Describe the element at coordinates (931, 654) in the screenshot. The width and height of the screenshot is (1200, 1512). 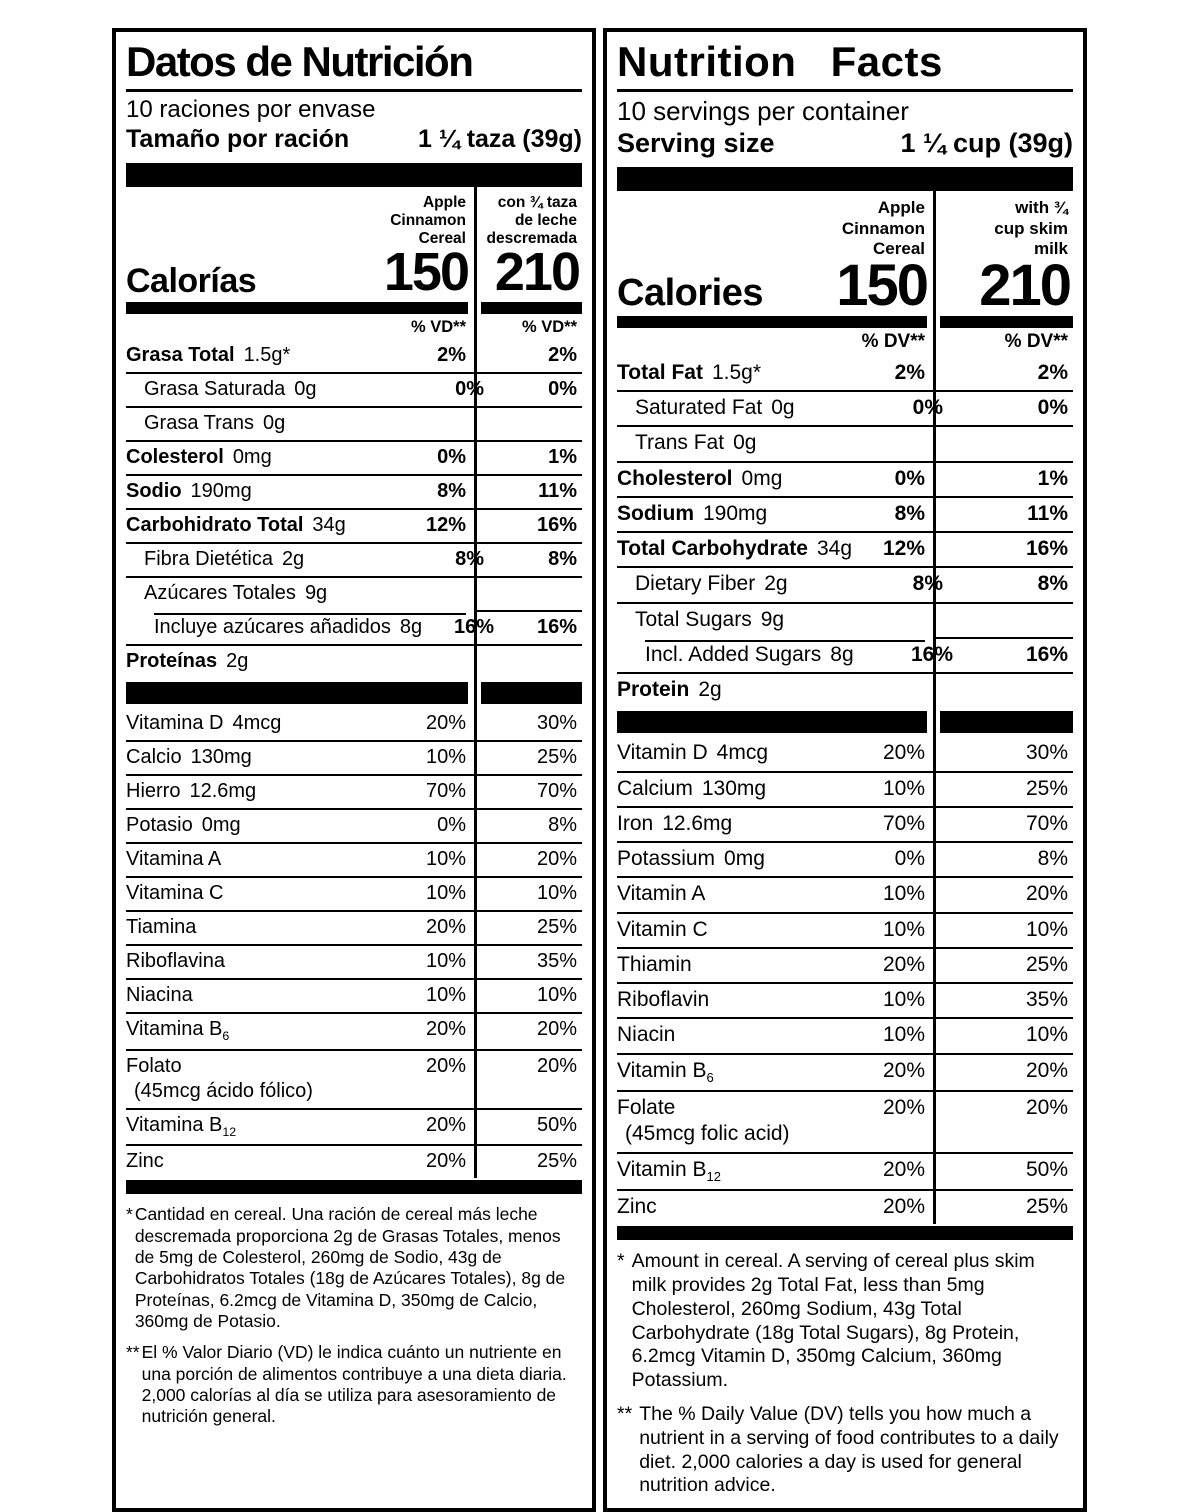
I see `percent-dv-cereal: 16%` at that location.